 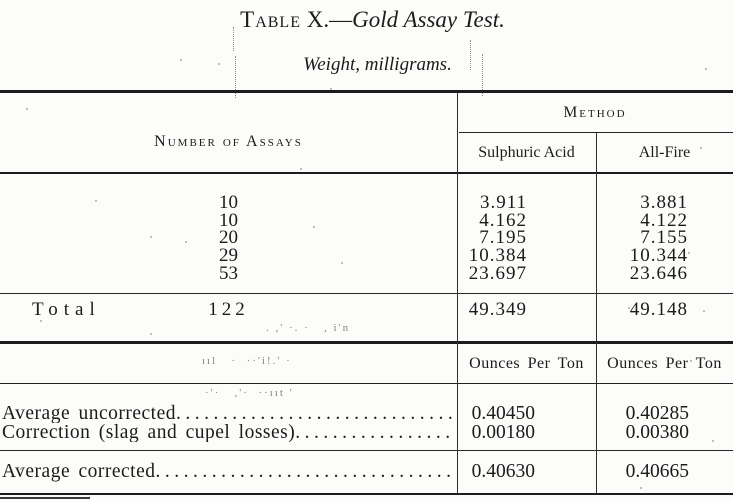 I want to click on sulphuric-value-cell: 0.00180, so click(x=503, y=432).